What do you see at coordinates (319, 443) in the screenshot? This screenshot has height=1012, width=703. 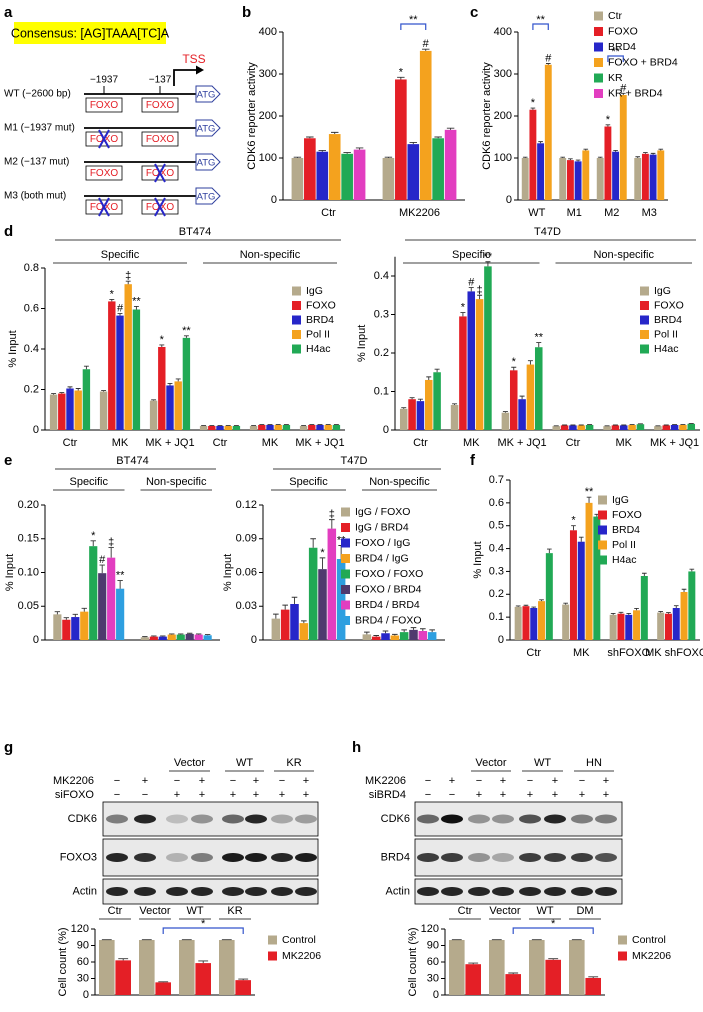 I see `x-tick-label: MK + JQ1` at bounding box center [319, 443].